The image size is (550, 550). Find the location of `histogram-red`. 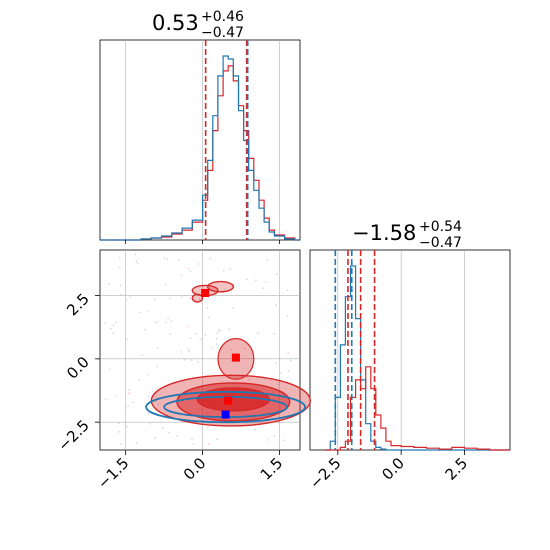

histogram-red is located at coordinates (200, 153).